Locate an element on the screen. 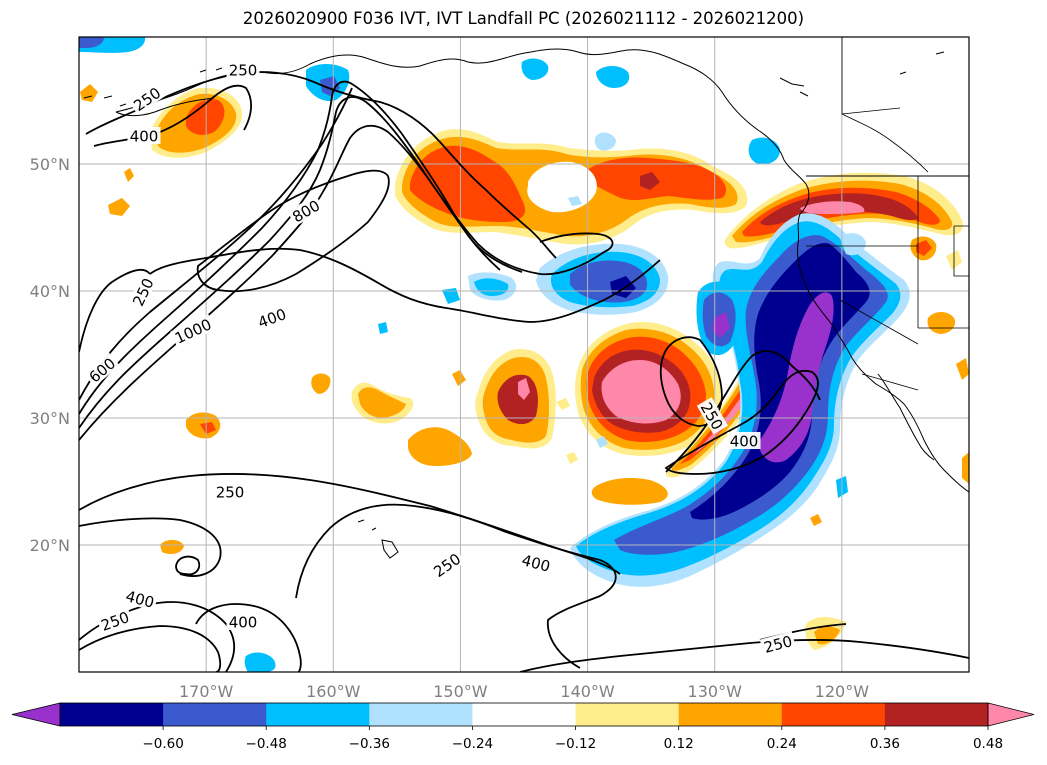 The width and height of the screenshot is (1047, 765). colorbar-outline is located at coordinates (524, 714).